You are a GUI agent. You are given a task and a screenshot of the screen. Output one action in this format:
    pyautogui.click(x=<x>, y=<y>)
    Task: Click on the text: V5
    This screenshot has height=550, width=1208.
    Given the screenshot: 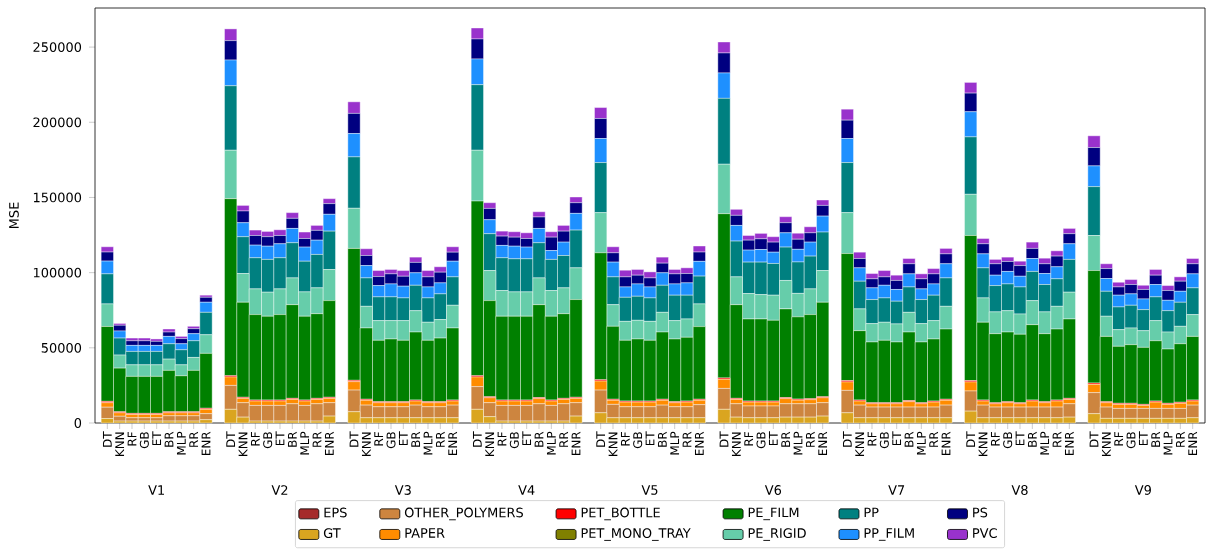 What is the action you would take?
    pyautogui.click(x=649, y=490)
    